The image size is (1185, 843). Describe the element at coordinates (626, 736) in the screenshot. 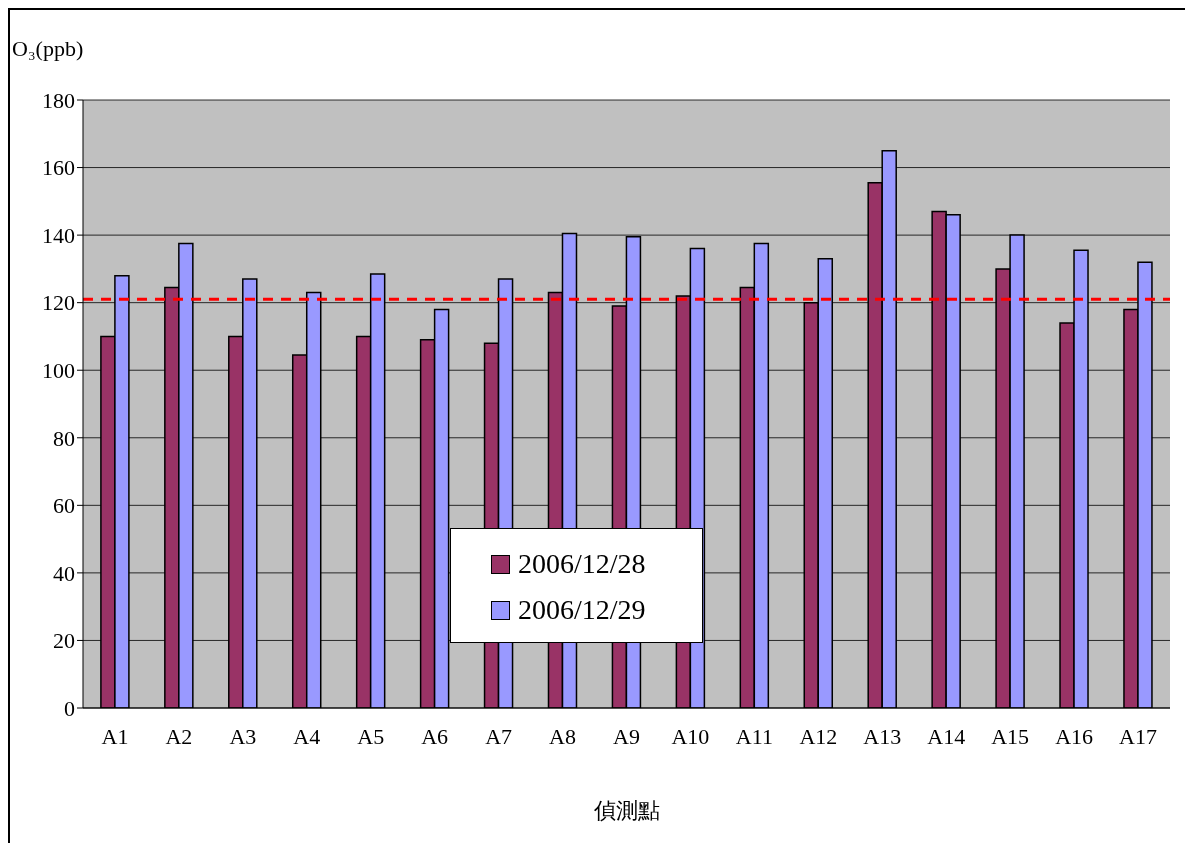

I see `x-tick-label: A9` at that location.